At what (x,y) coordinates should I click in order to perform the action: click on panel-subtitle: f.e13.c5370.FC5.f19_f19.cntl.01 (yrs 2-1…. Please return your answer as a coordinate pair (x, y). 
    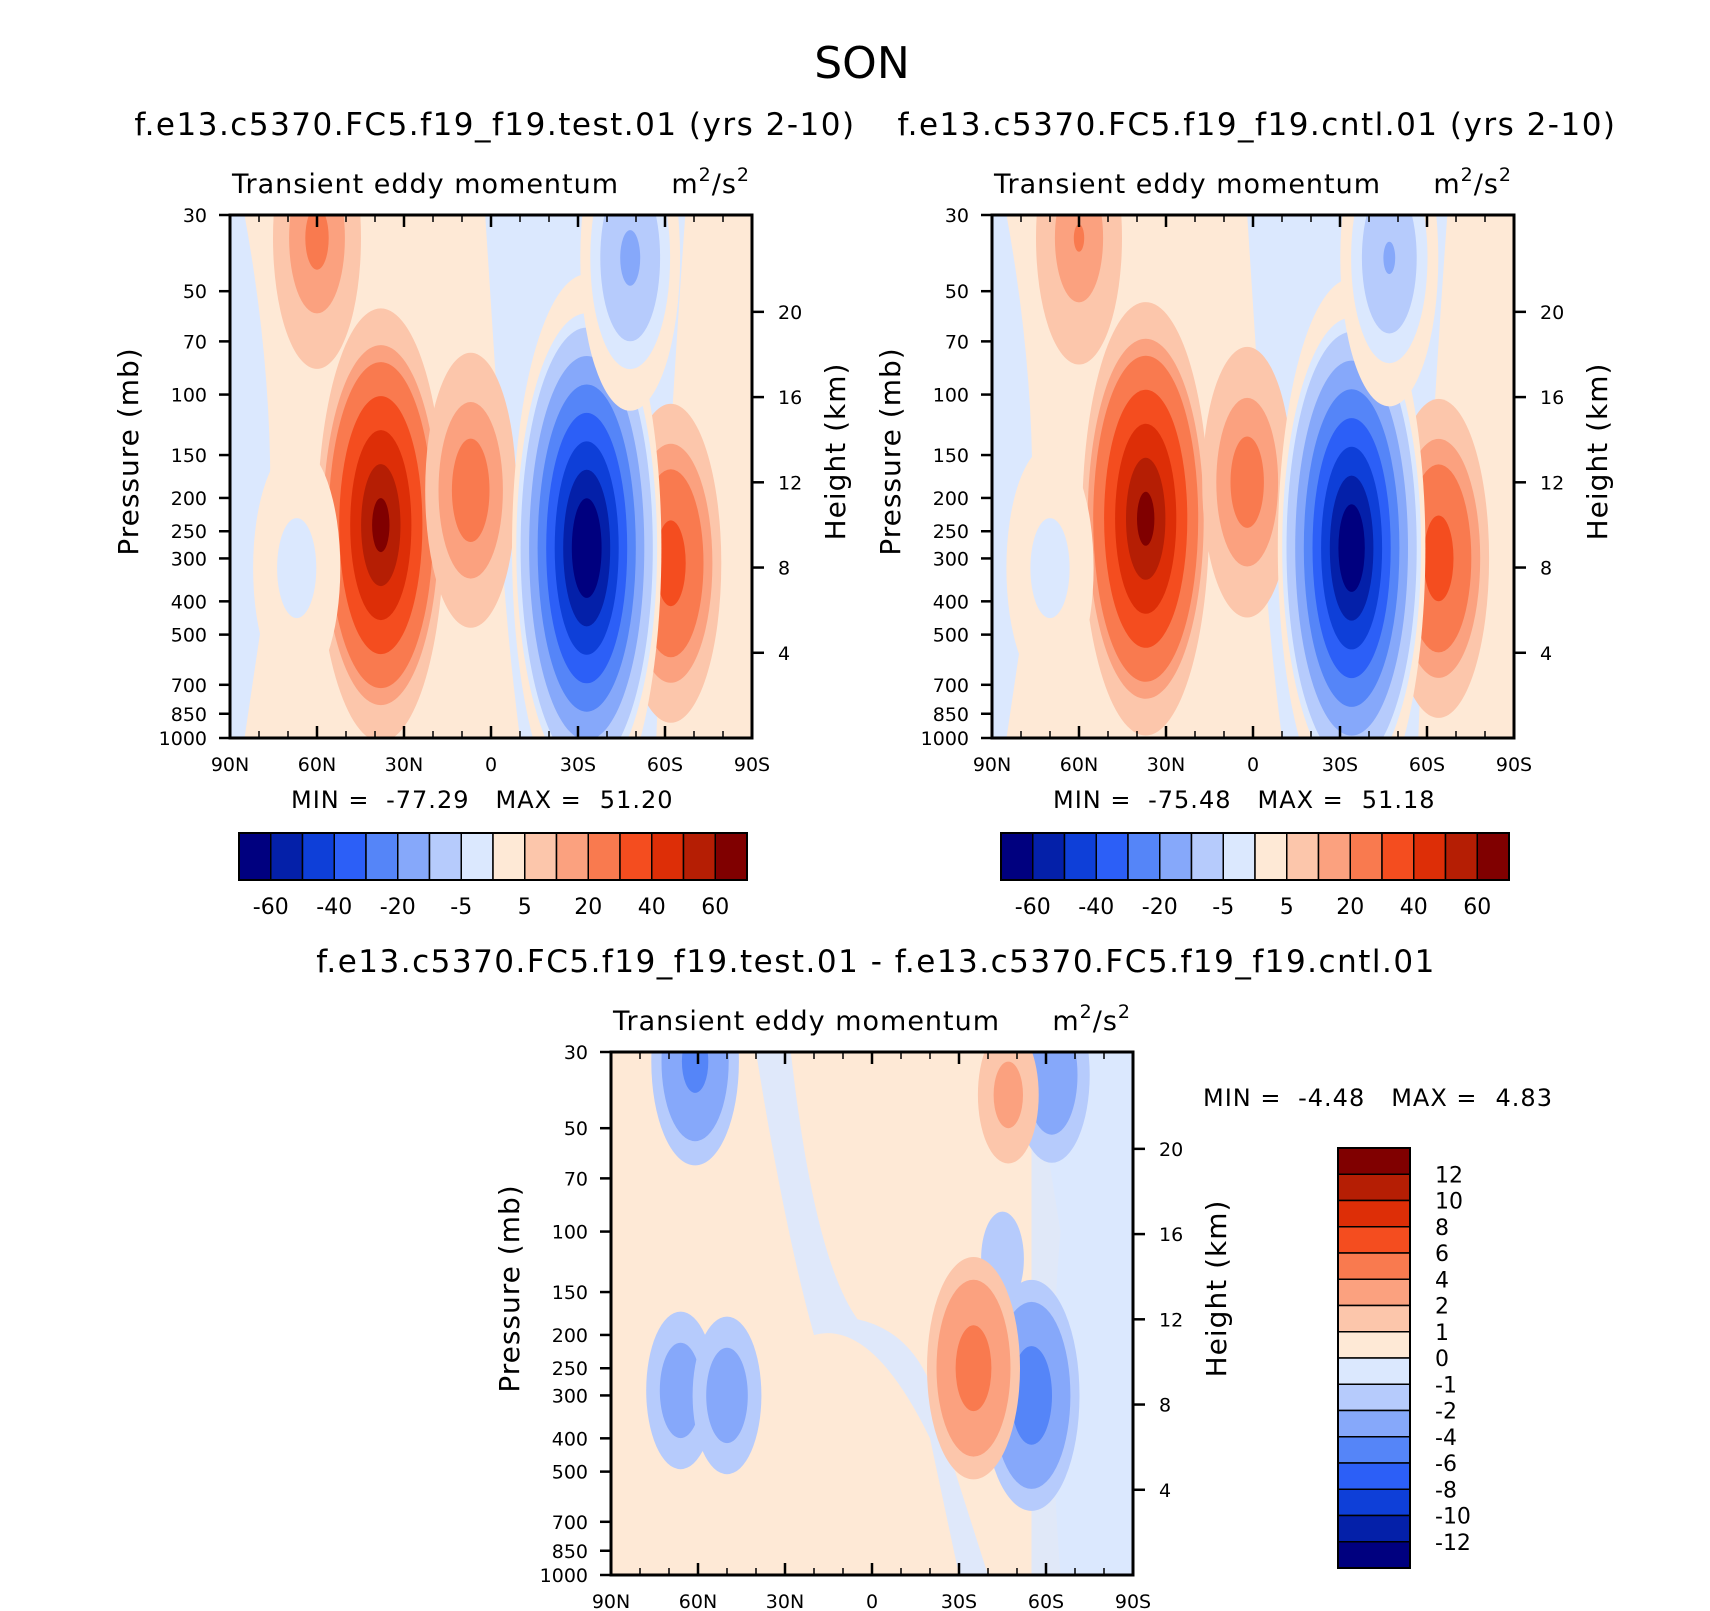
    Looking at the image, I should click on (1256, 125).